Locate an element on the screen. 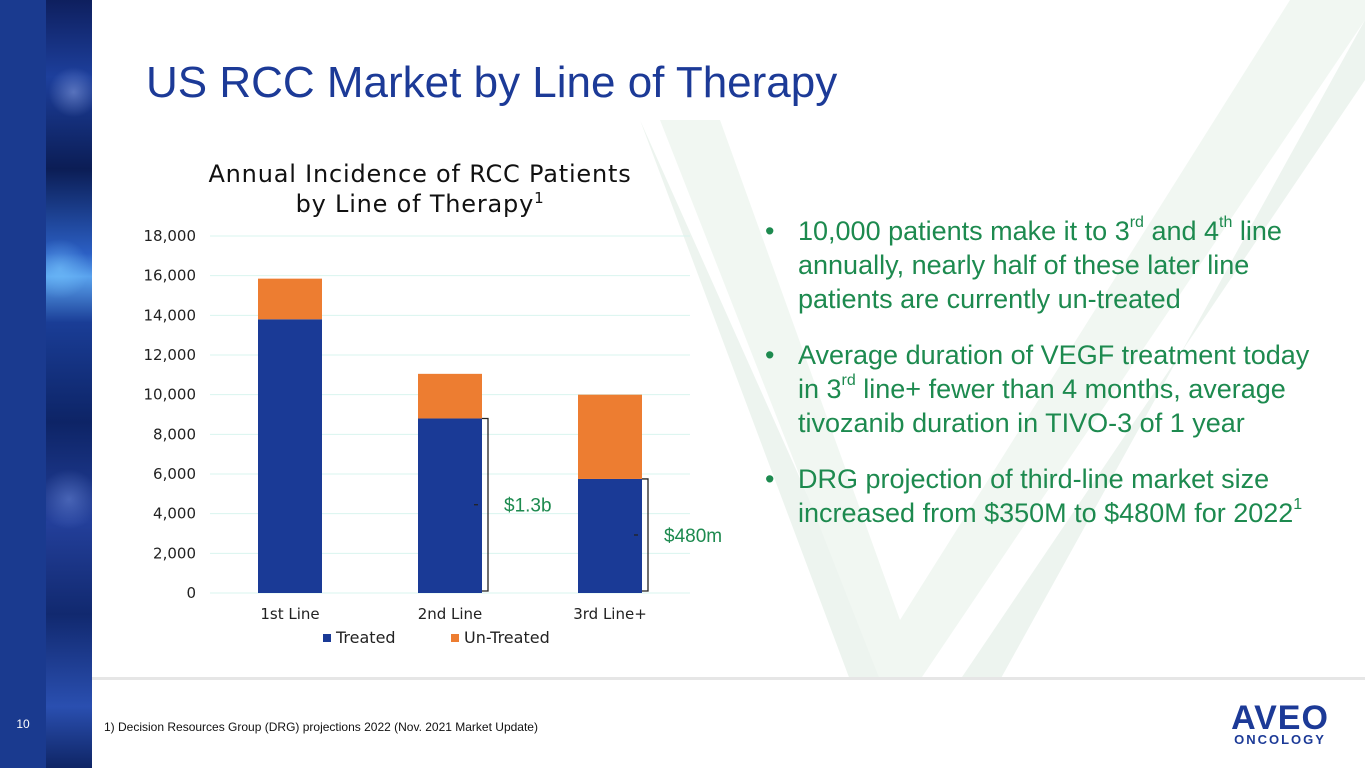 Image resolution: width=1365 pixels, height=768 pixels. x-tick-label: 3rd Line+ is located at coordinates (610, 614).